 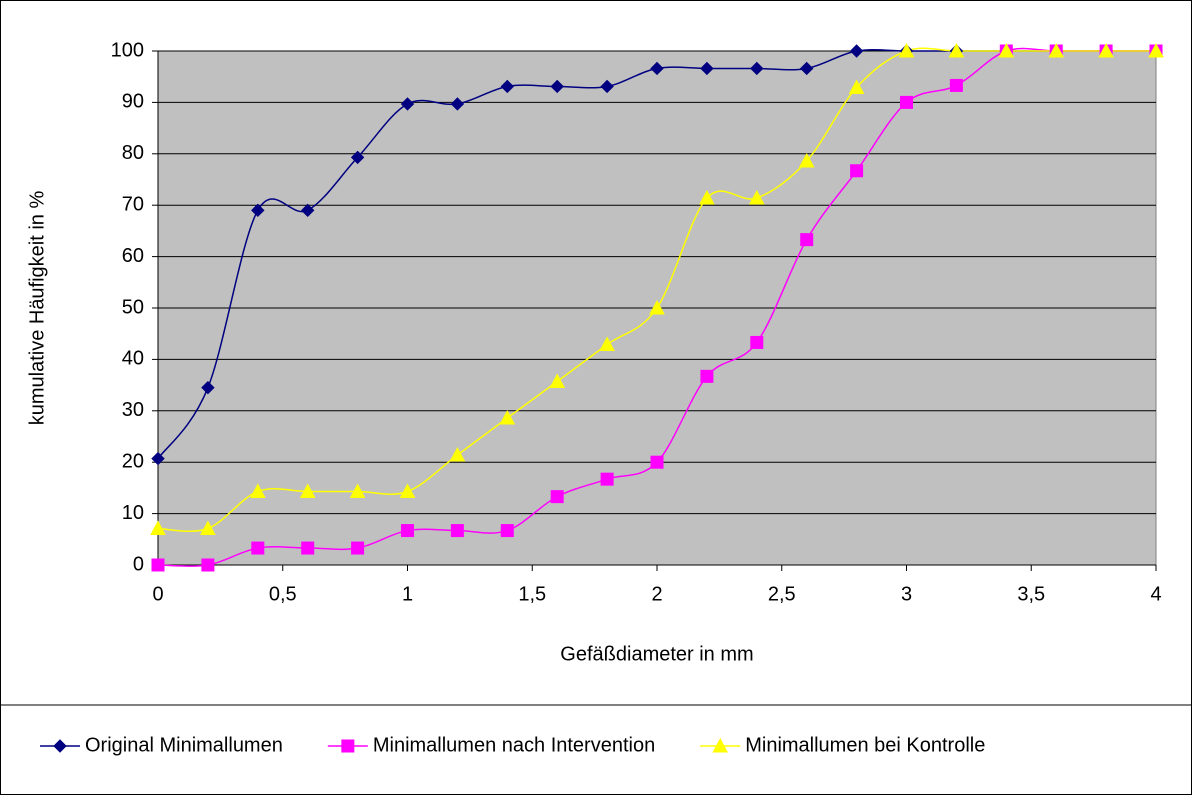 What do you see at coordinates (127, 50) in the screenshot?
I see `y-tick-label: 100` at bounding box center [127, 50].